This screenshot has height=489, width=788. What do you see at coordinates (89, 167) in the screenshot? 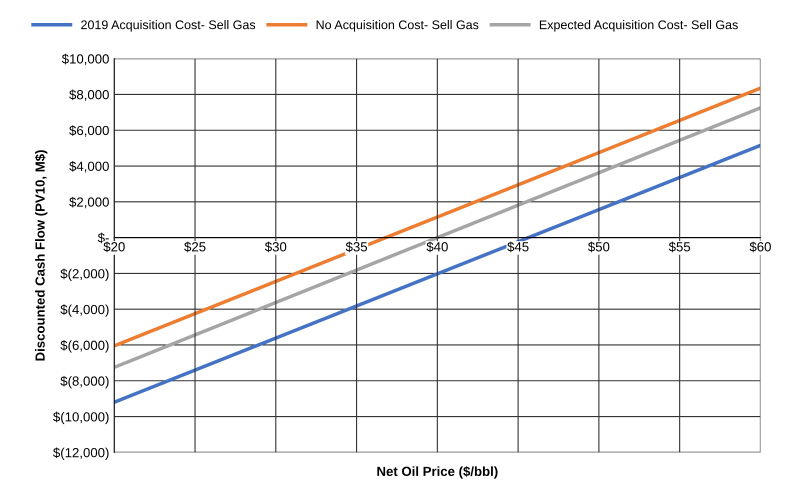
I see `y-tick-label: $4,000` at bounding box center [89, 167].